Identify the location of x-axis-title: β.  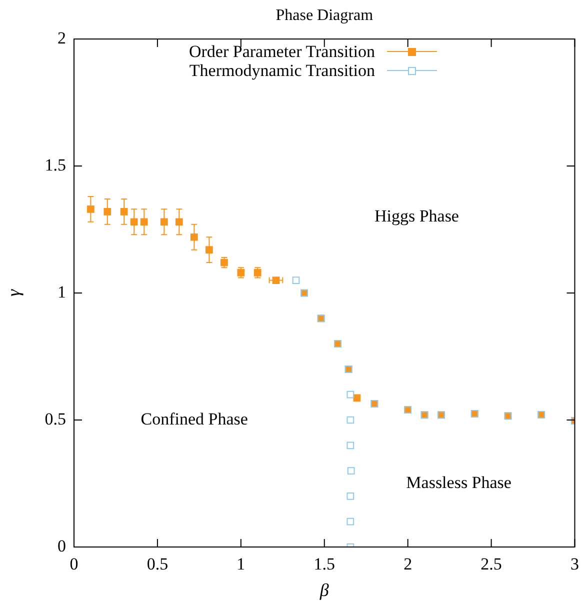
(323, 590).